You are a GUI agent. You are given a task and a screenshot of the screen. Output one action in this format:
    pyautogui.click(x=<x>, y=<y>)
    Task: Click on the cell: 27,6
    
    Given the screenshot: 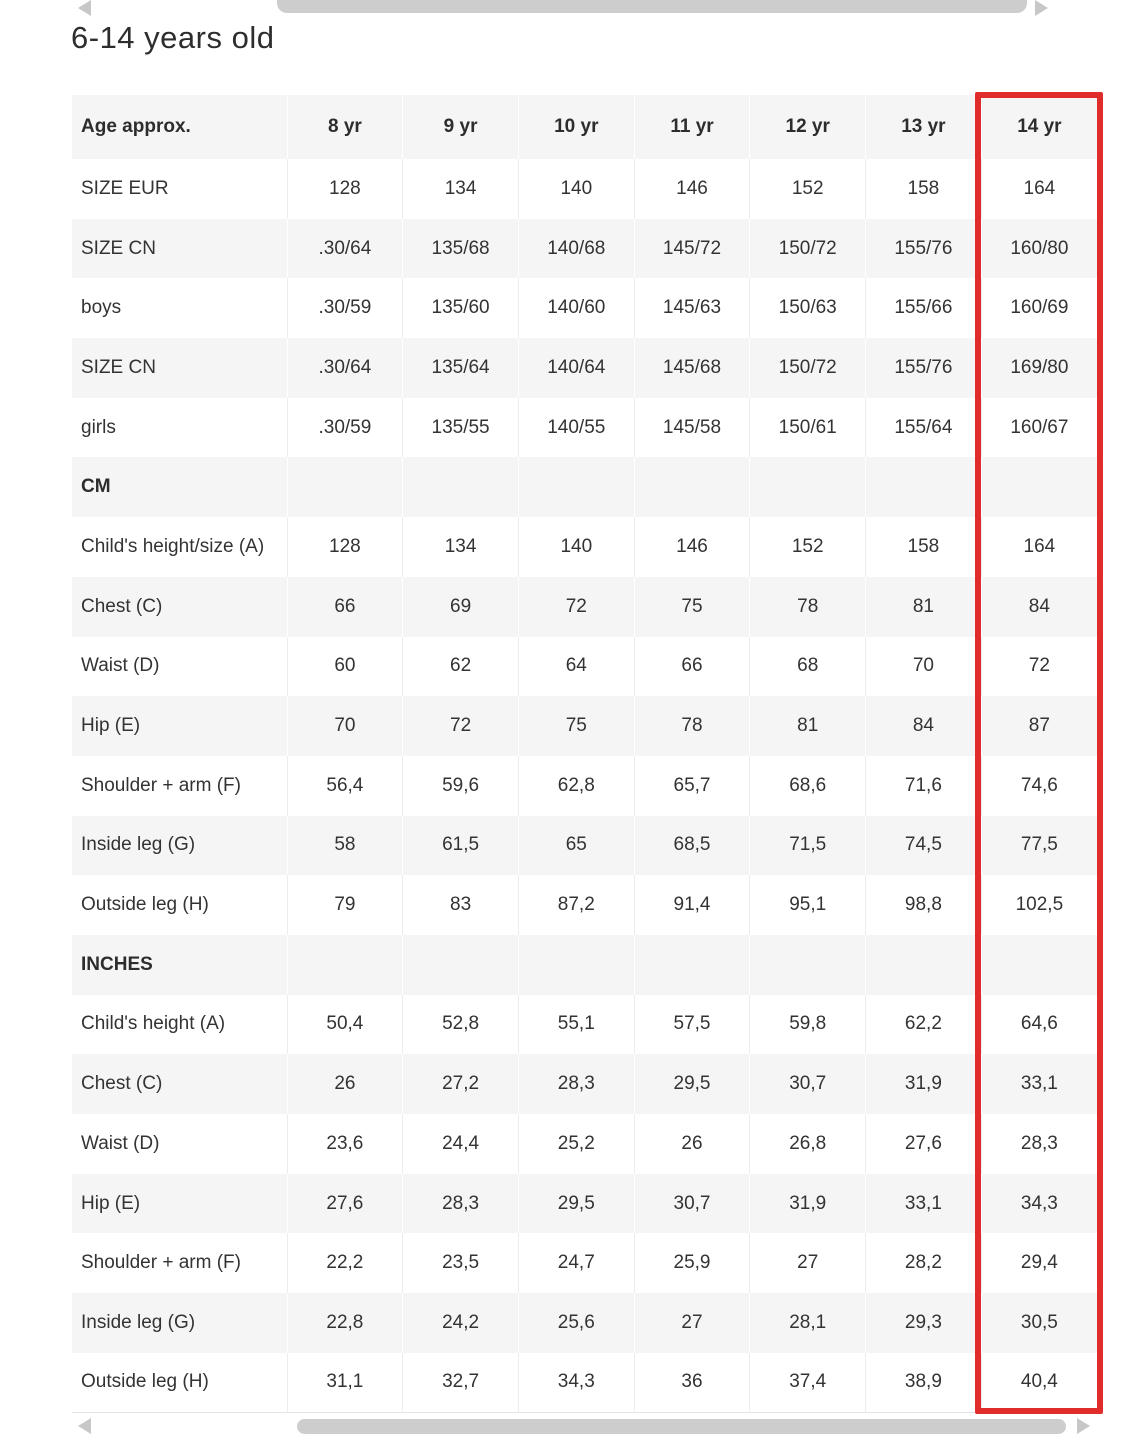 What is the action you would take?
    pyautogui.click(x=923, y=1144)
    